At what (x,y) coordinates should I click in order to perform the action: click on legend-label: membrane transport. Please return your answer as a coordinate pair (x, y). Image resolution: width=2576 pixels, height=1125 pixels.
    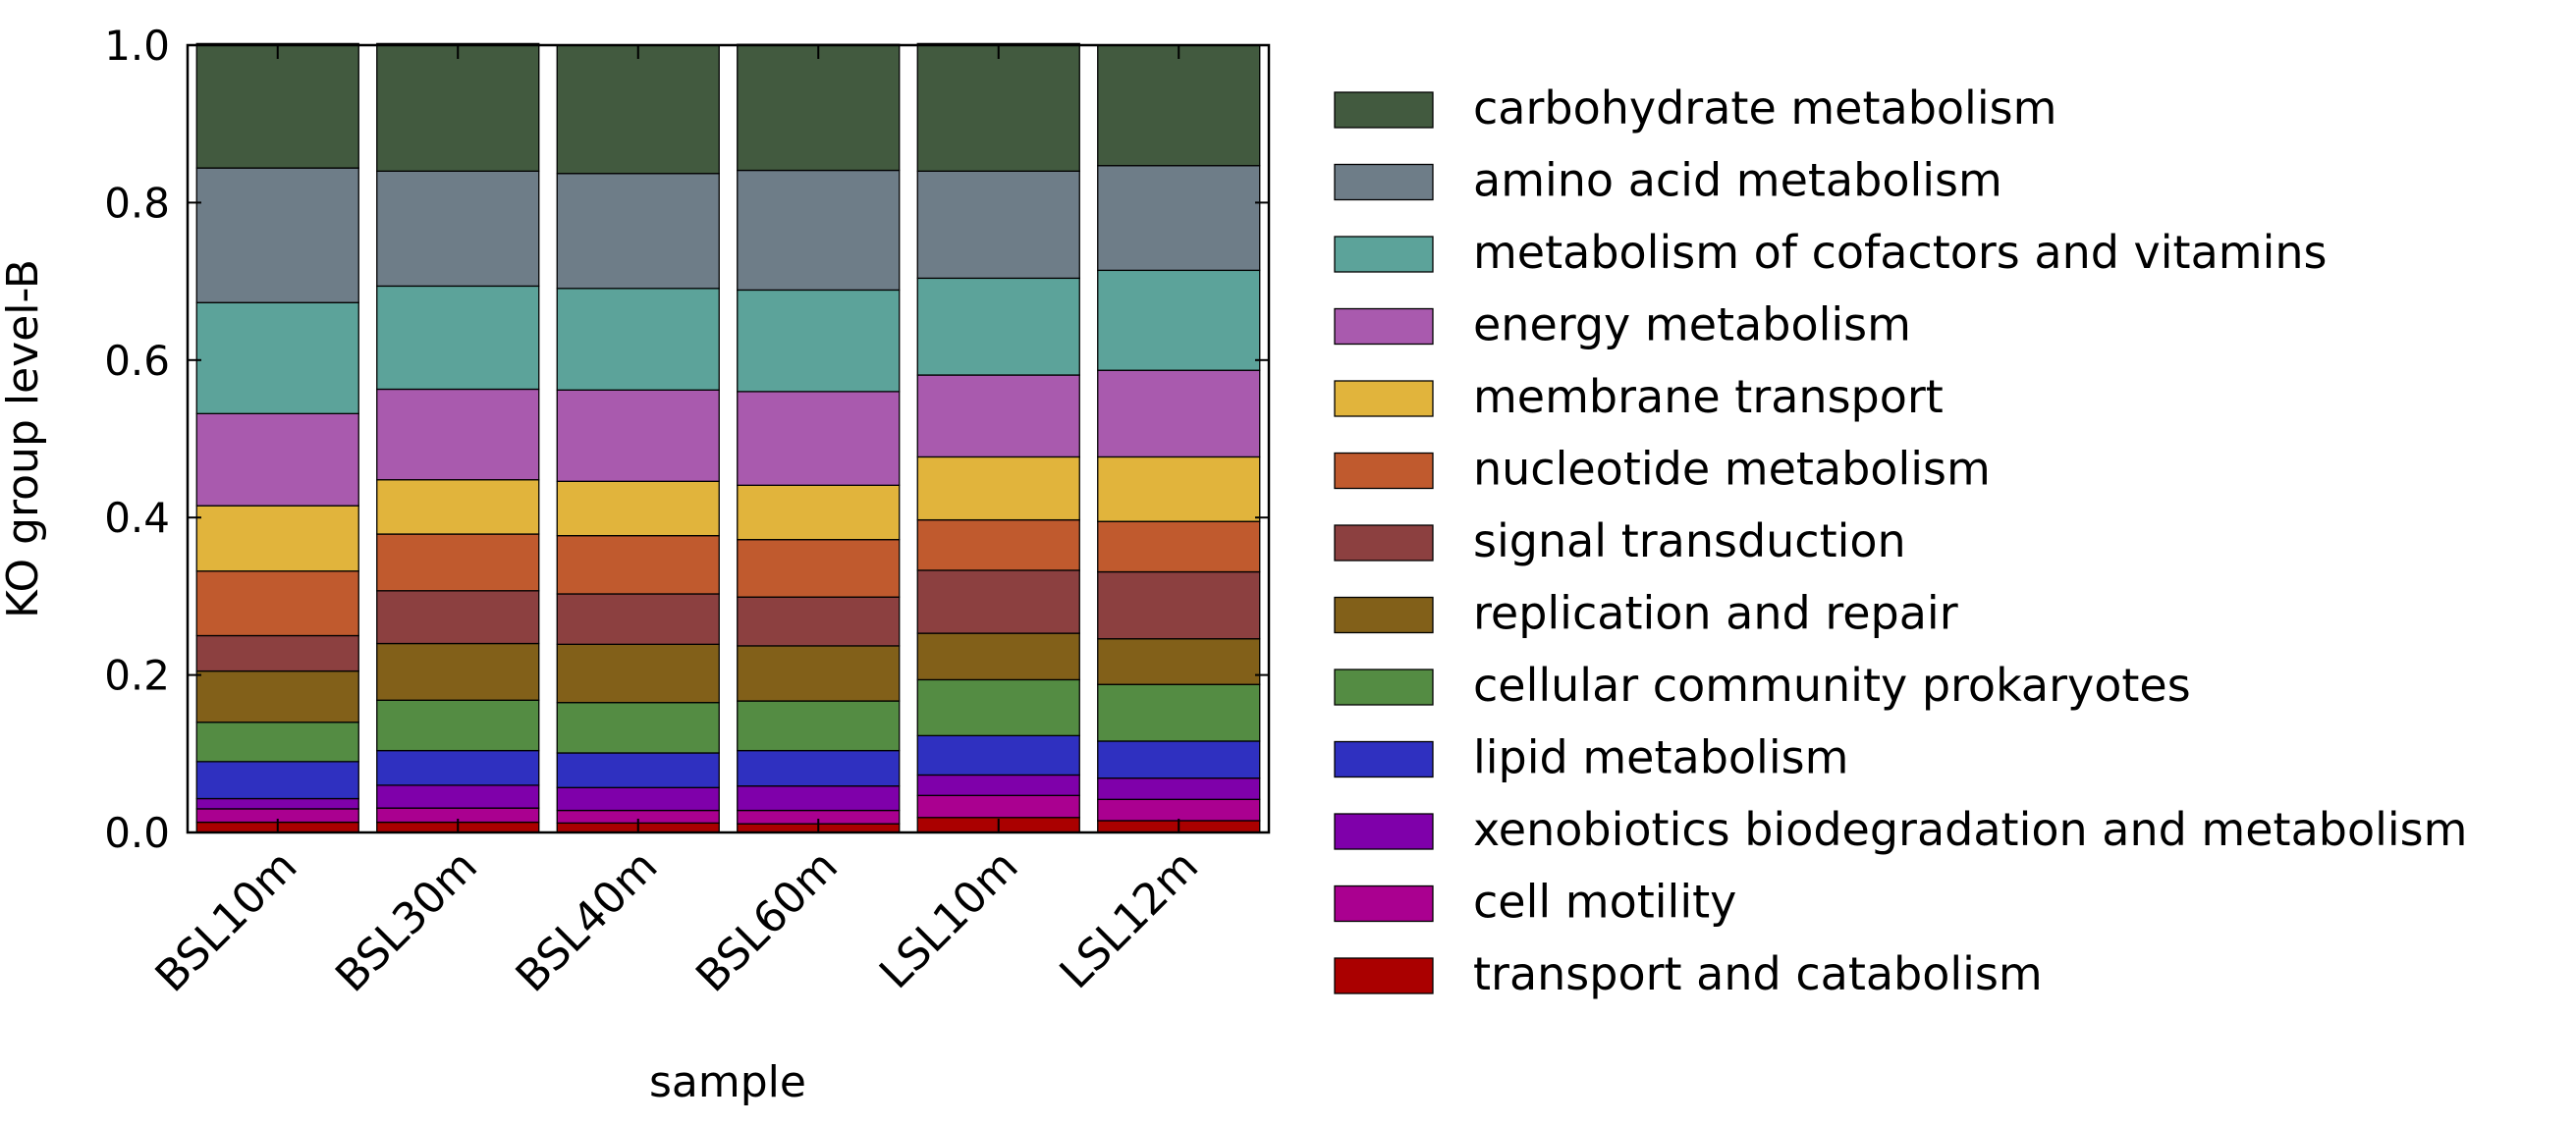
    Looking at the image, I should click on (1708, 396).